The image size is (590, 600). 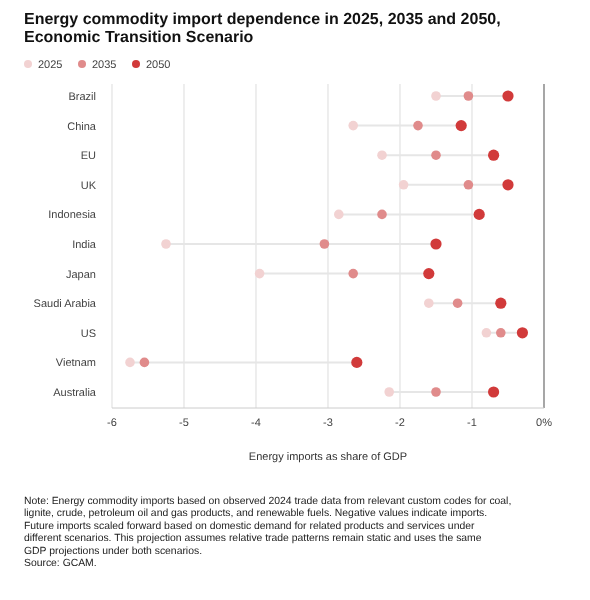 I want to click on chart-title: Energy commodity import dependence in 2025, 2035 and 2050, Economic Transition Scenario, so click(x=262, y=28).